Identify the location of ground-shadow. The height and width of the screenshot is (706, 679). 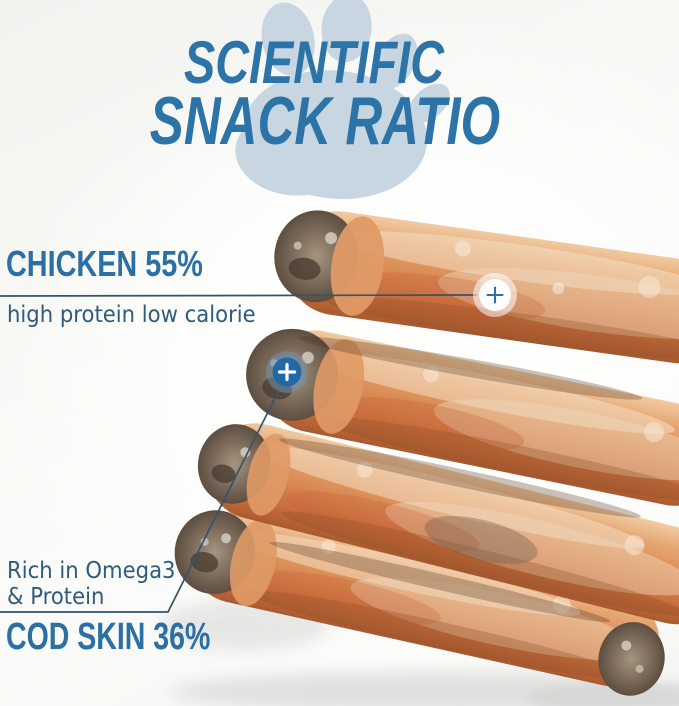
(419, 652).